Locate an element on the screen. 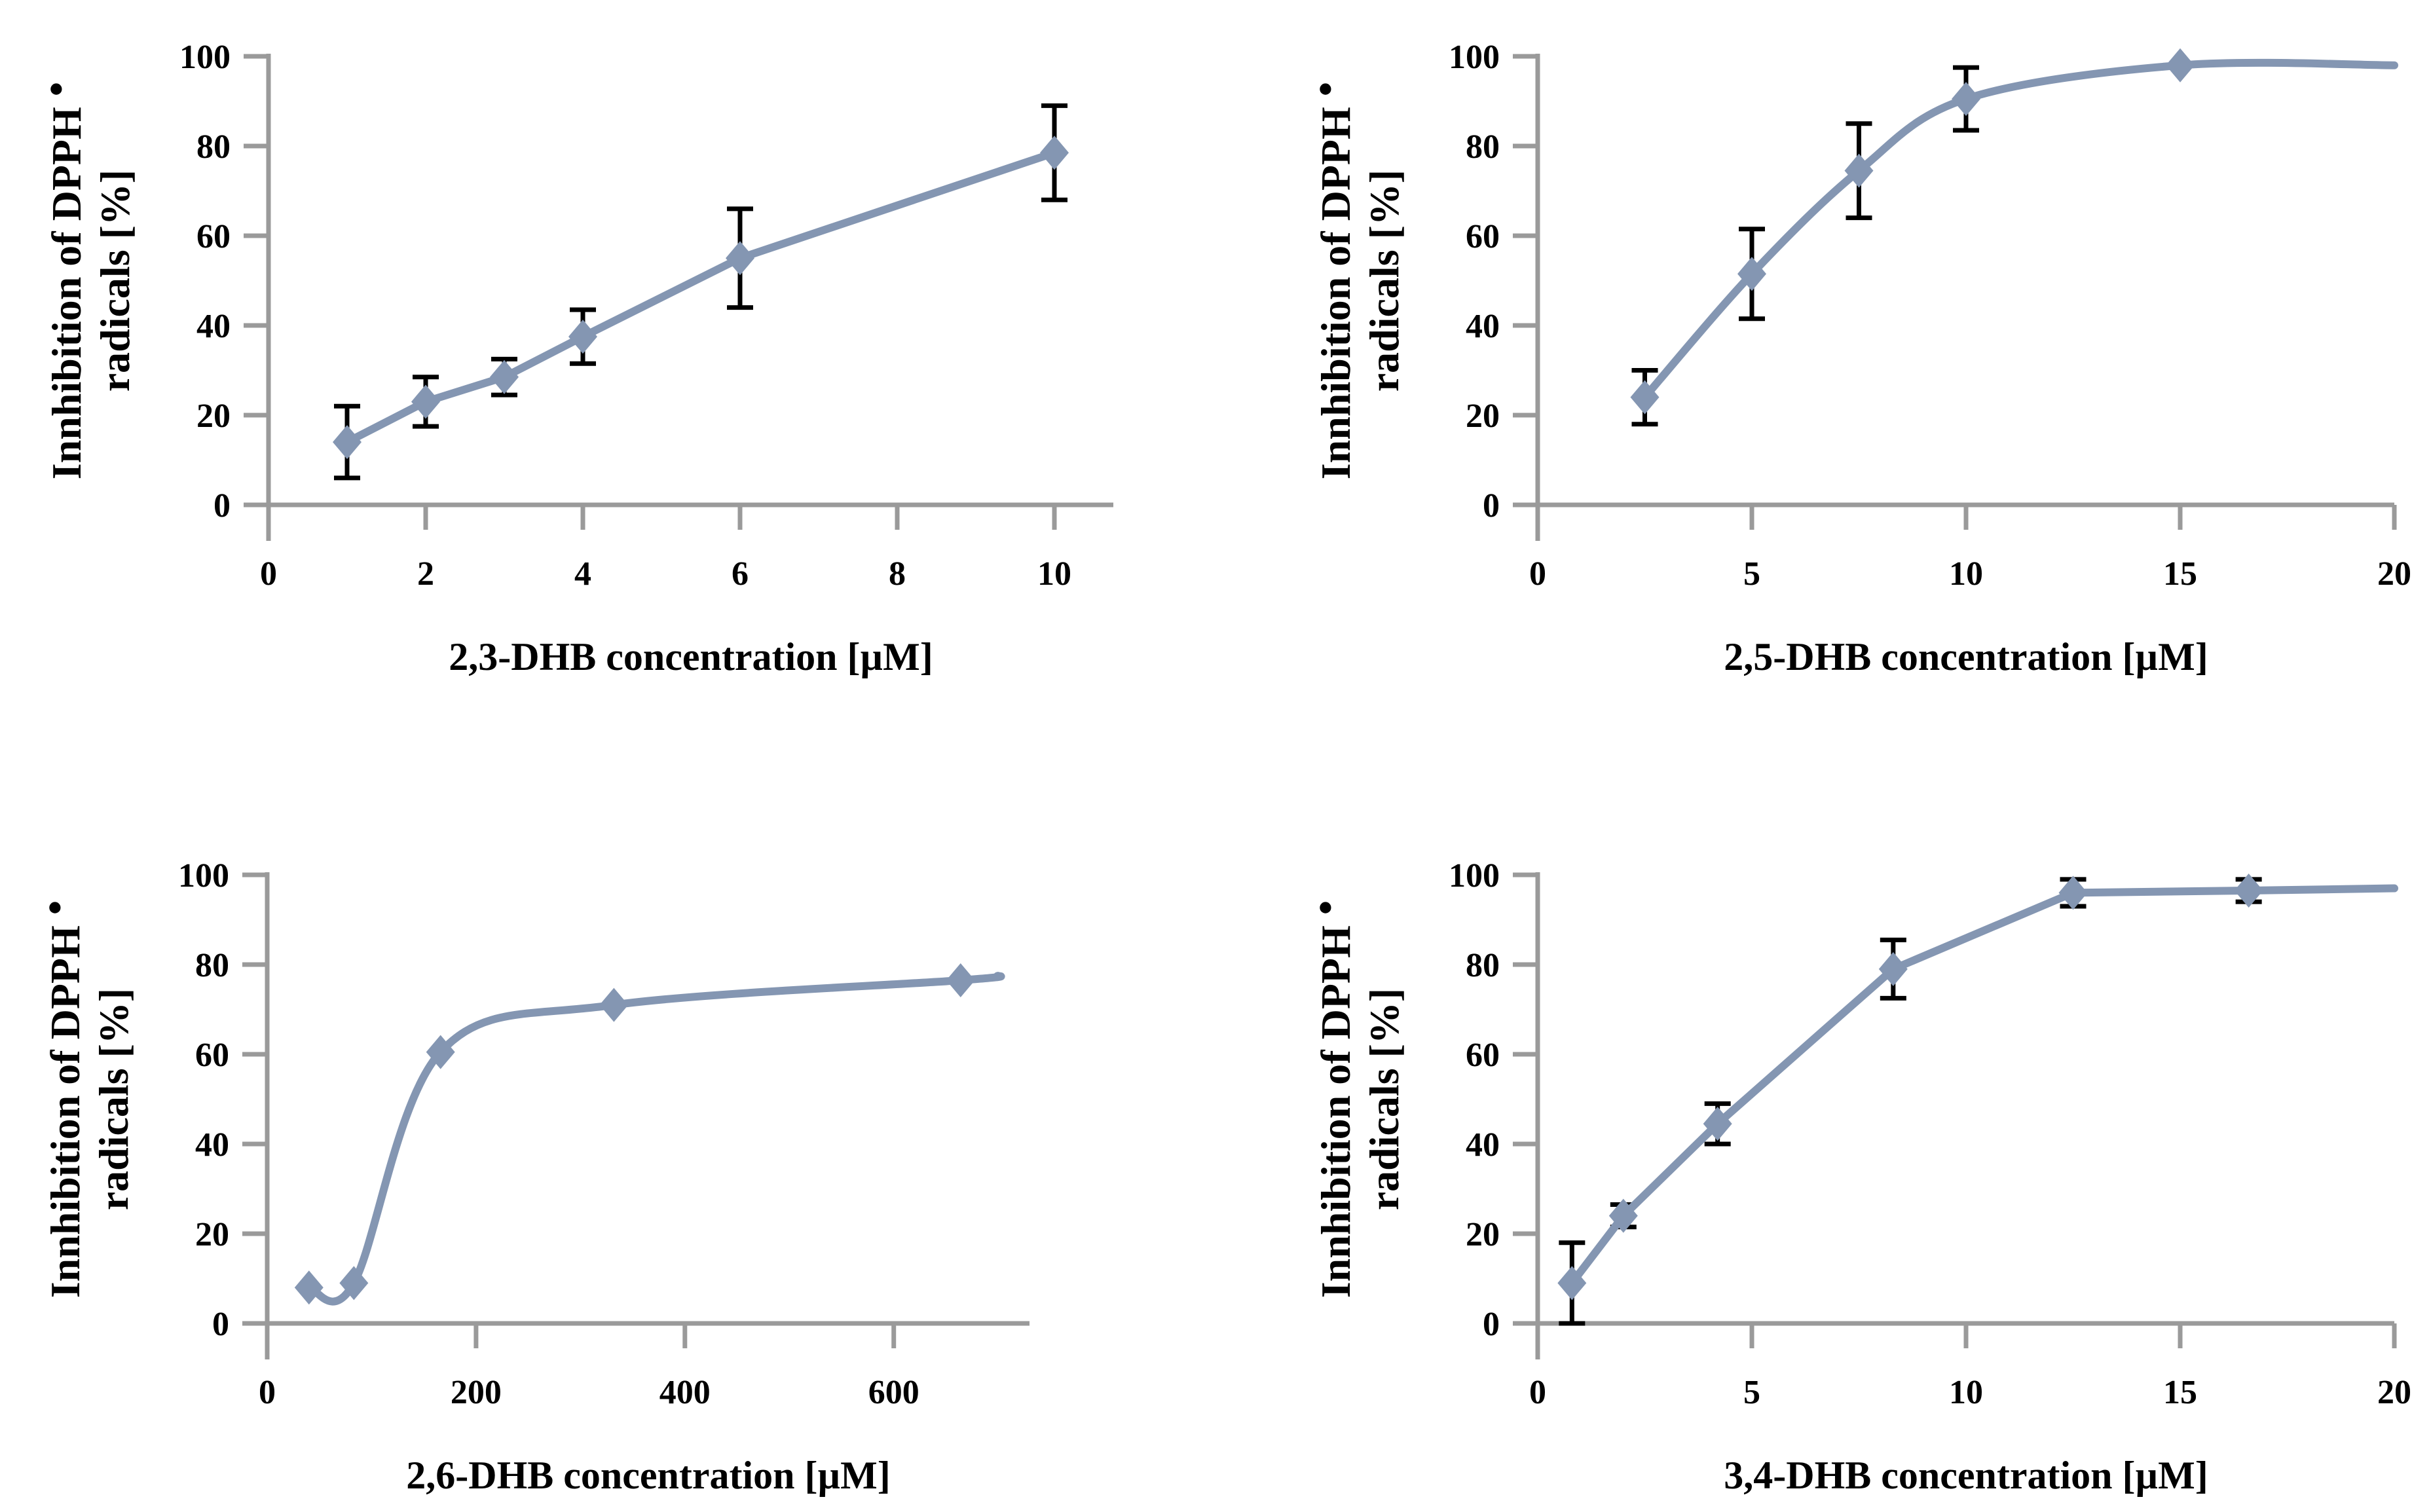 Image resolution: width=2431 pixels, height=1512 pixels. x-tick-label: 2 is located at coordinates (426, 574).